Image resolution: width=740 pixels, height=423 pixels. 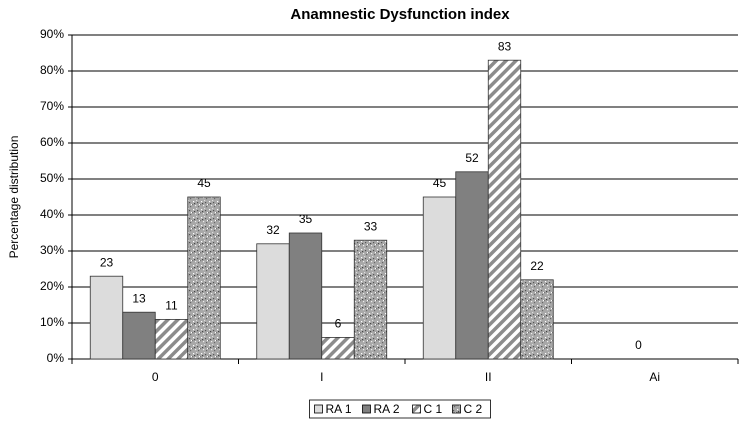 I want to click on y-tick-label: 60%, so click(x=52, y=142).